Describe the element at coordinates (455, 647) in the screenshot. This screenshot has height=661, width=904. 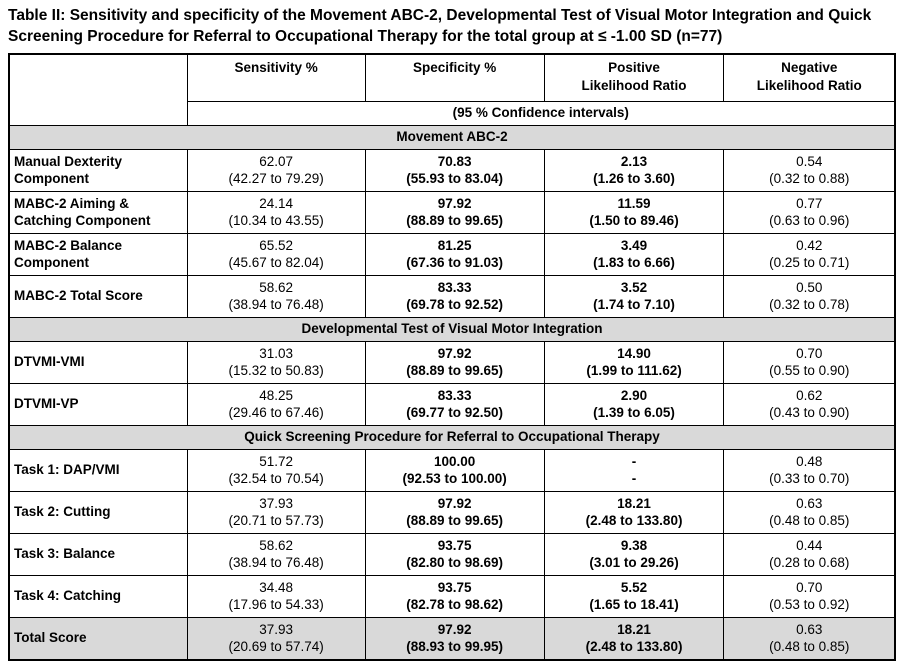
I see `cell-confidence-interval: (88.93 to 99.95)` at that location.